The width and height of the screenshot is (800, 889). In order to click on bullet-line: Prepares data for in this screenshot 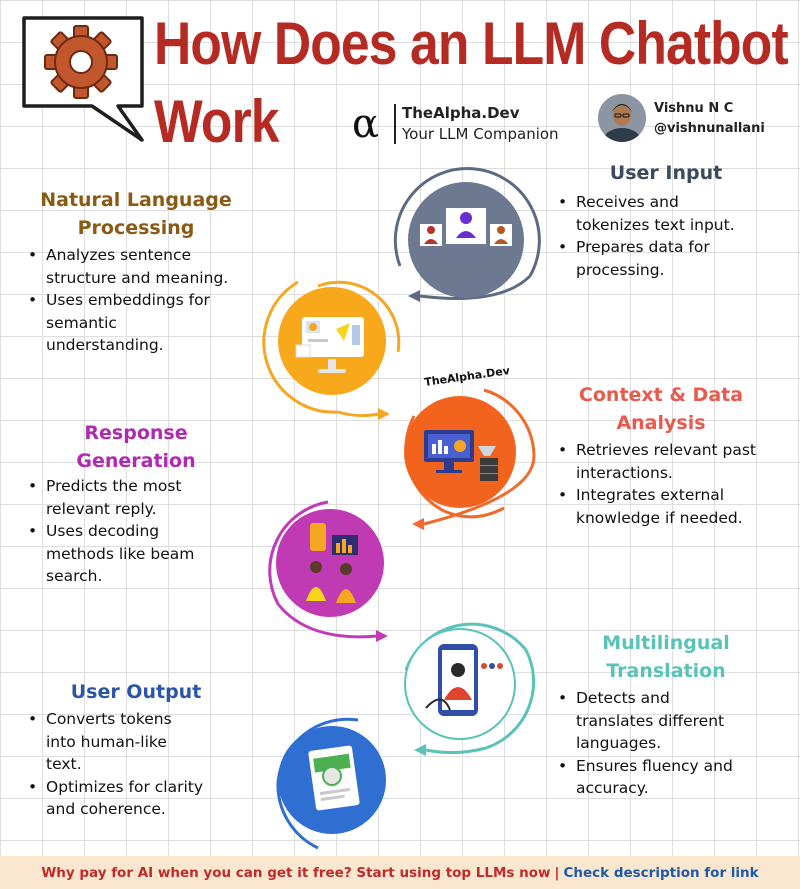, I will do `click(643, 247)`.